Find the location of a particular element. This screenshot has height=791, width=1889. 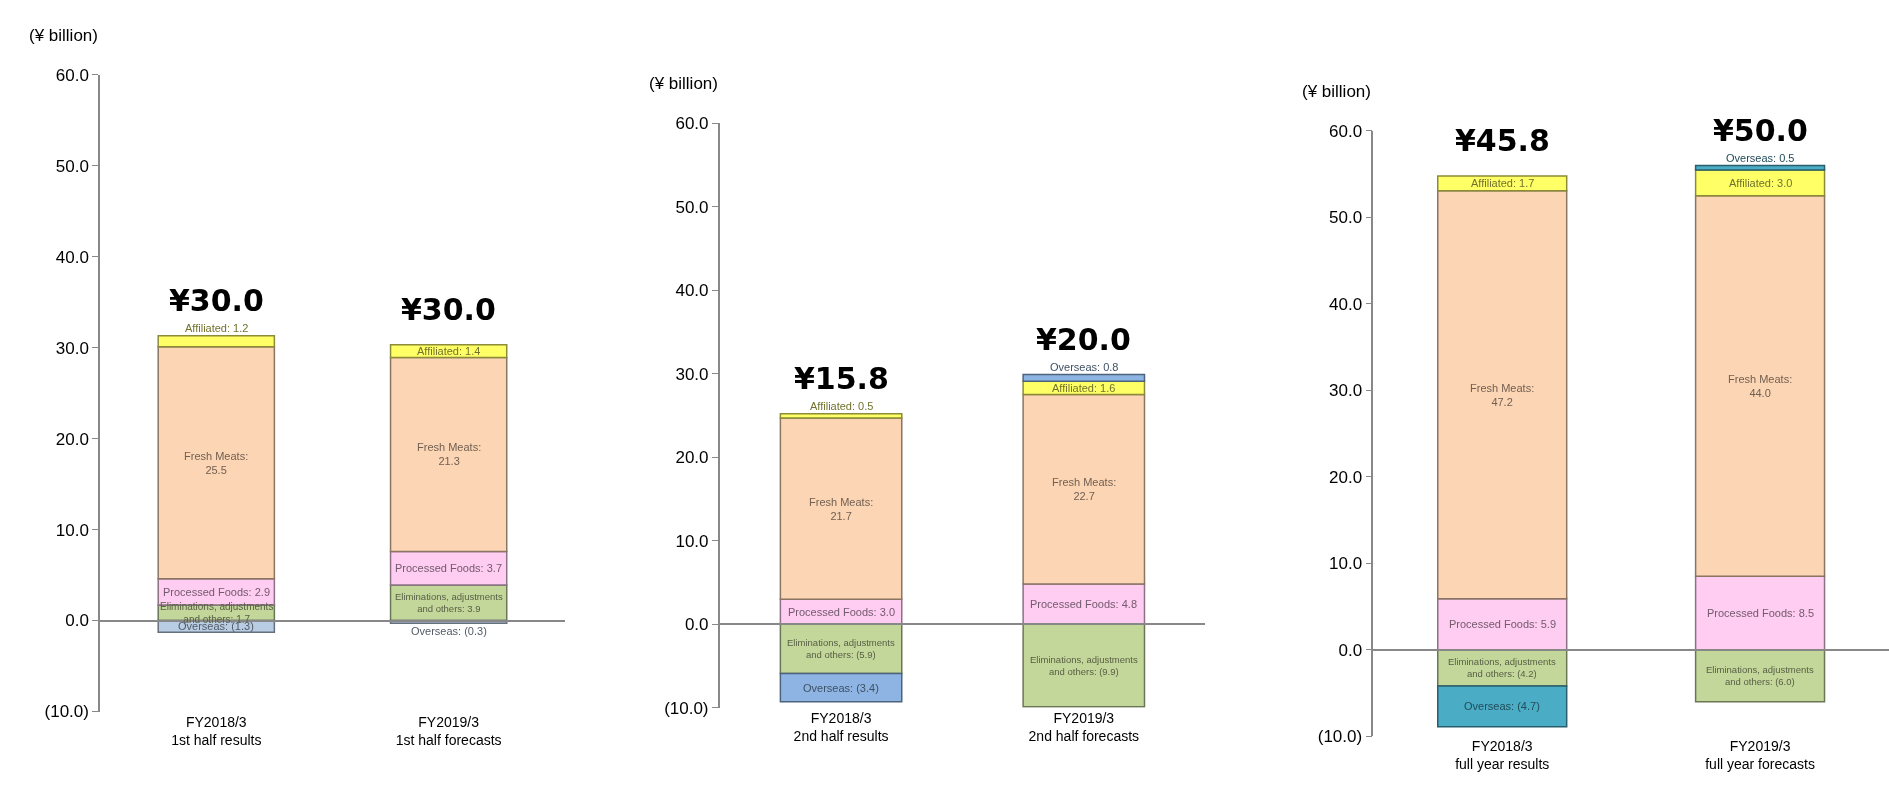

data-label: Processed Foods: 2.9 is located at coordinates (217, 592).